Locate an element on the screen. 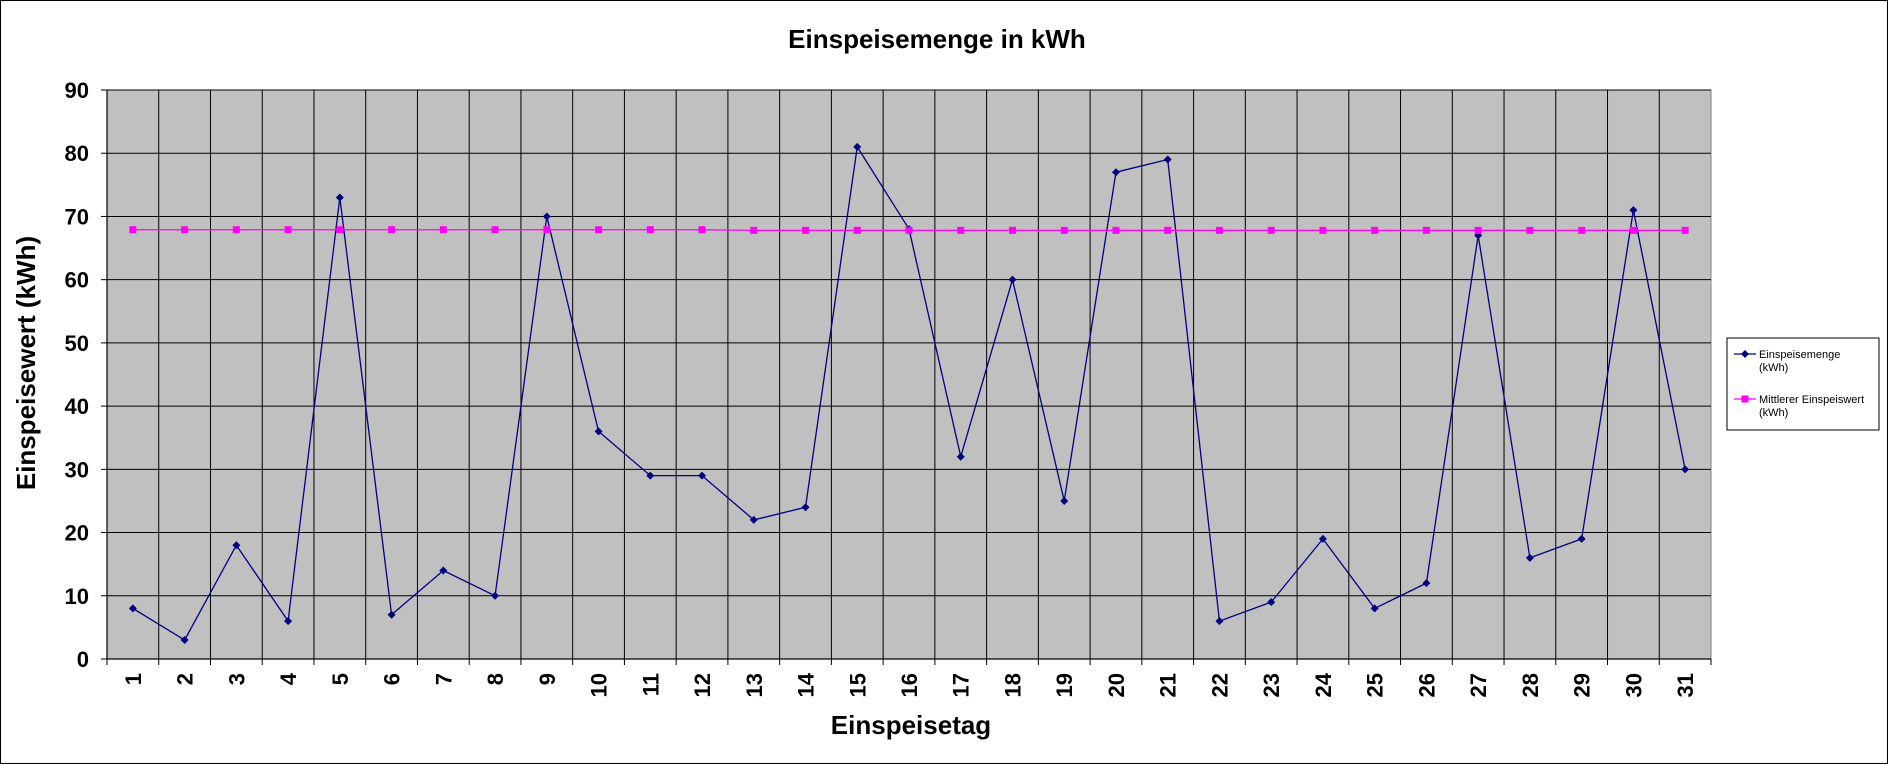 This screenshot has width=1888, height=764. x-tick-label: 5 is located at coordinates (340, 679).